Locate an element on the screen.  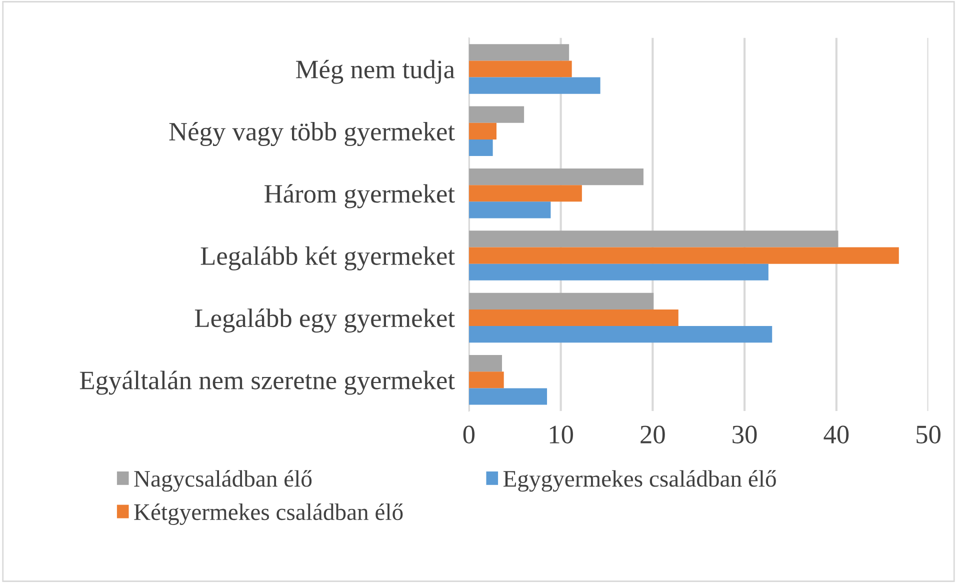
y-tick-label: Egyáltalán nem szeretne gyermeket is located at coordinates (267, 382).